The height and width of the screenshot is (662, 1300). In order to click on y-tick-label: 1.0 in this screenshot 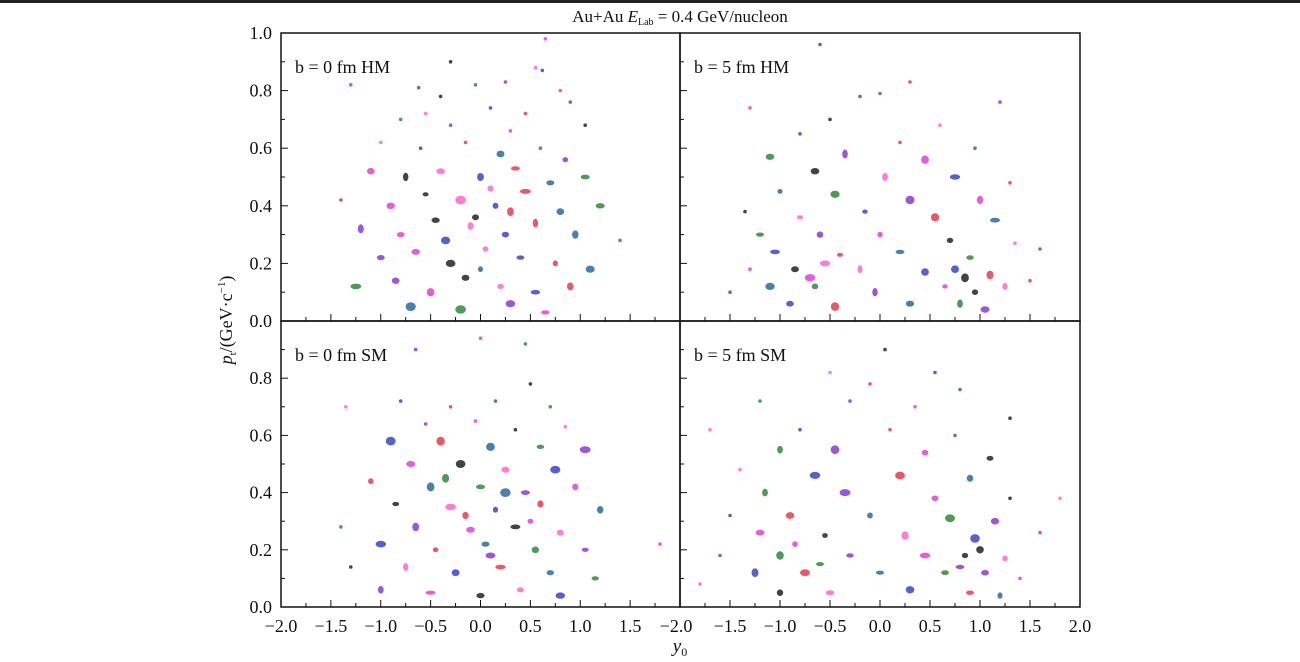, I will do `click(261, 33)`.